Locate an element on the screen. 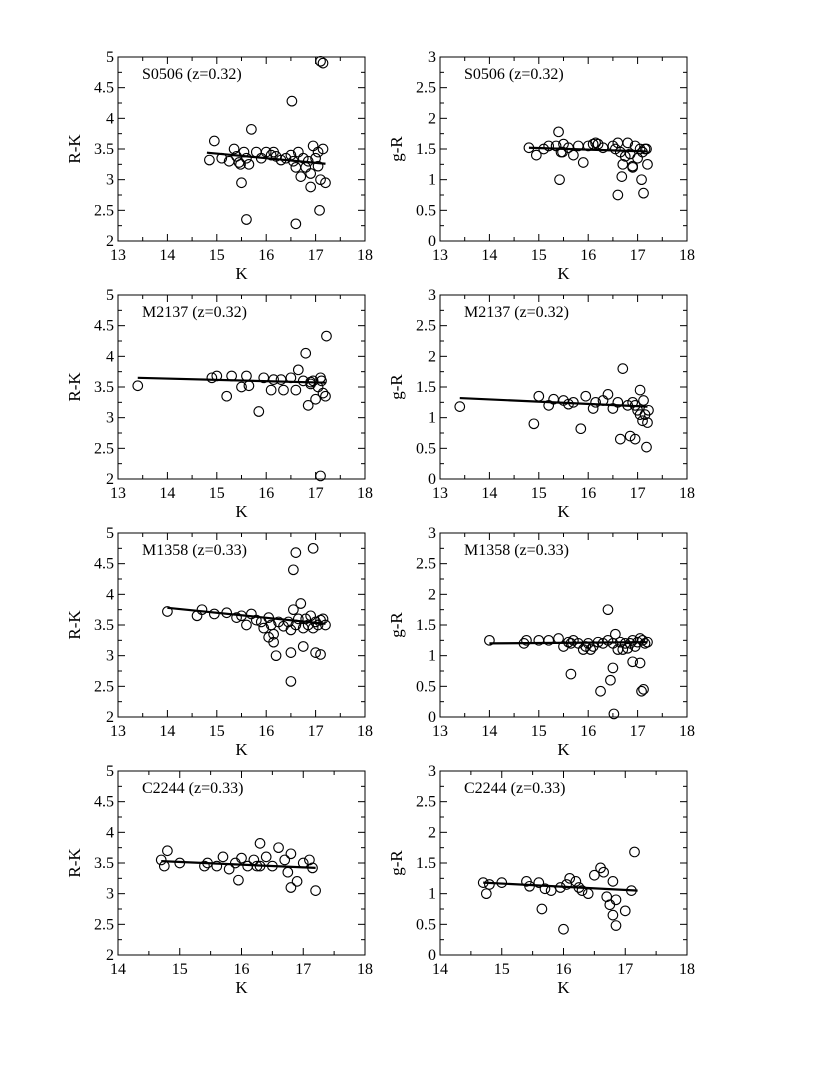  plot-frame is located at coordinates (563, 625).